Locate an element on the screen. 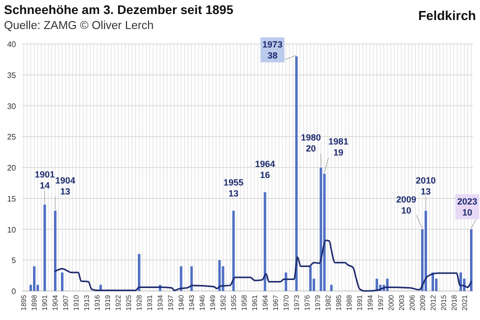 The width and height of the screenshot is (480, 320). annotation: 1904 13 is located at coordinates (65, 186).